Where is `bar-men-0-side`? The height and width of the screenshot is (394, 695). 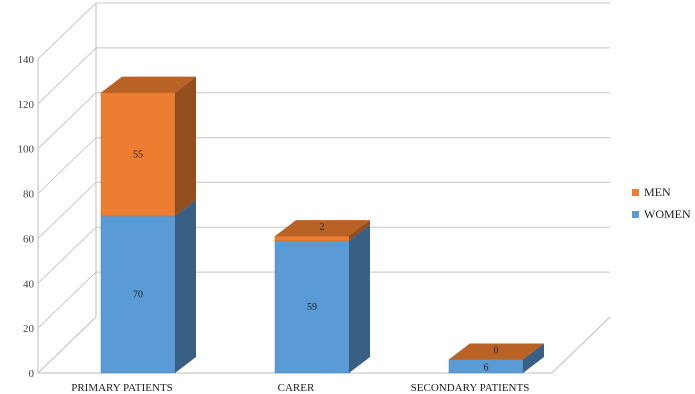 bar-men-0-side is located at coordinates (185, 146).